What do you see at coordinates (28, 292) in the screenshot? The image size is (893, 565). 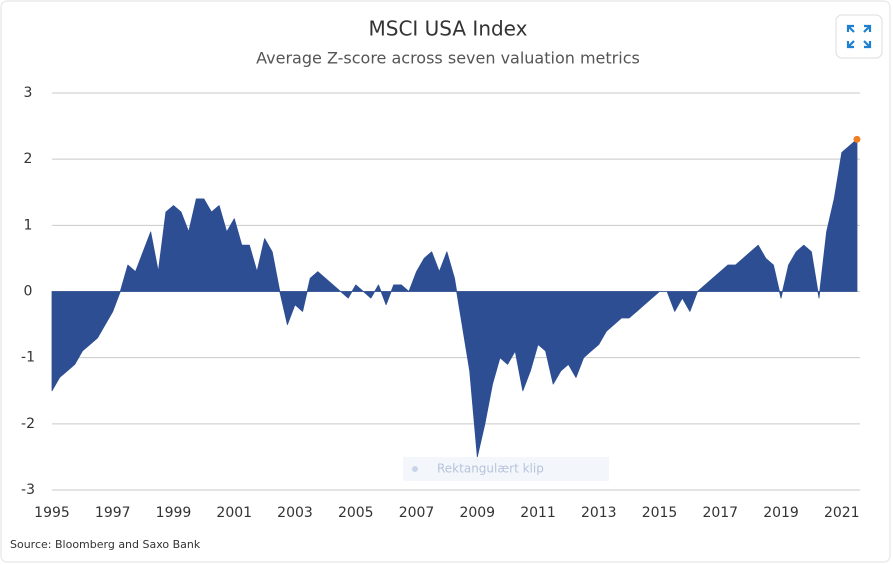 I see `y-tick-label: 0` at bounding box center [28, 292].